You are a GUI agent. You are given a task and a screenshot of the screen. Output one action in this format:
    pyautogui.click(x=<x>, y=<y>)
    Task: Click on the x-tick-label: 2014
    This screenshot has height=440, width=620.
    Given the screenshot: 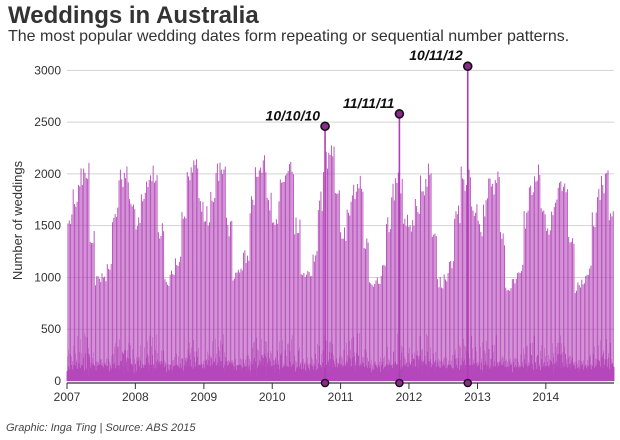 What is the action you would take?
    pyautogui.click(x=545, y=397)
    